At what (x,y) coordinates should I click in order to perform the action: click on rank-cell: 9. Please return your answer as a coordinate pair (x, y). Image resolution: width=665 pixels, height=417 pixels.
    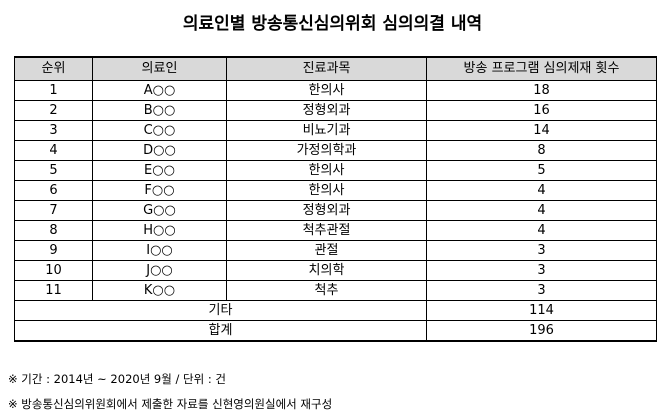
    Looking at the image, I should click on (53, 250).